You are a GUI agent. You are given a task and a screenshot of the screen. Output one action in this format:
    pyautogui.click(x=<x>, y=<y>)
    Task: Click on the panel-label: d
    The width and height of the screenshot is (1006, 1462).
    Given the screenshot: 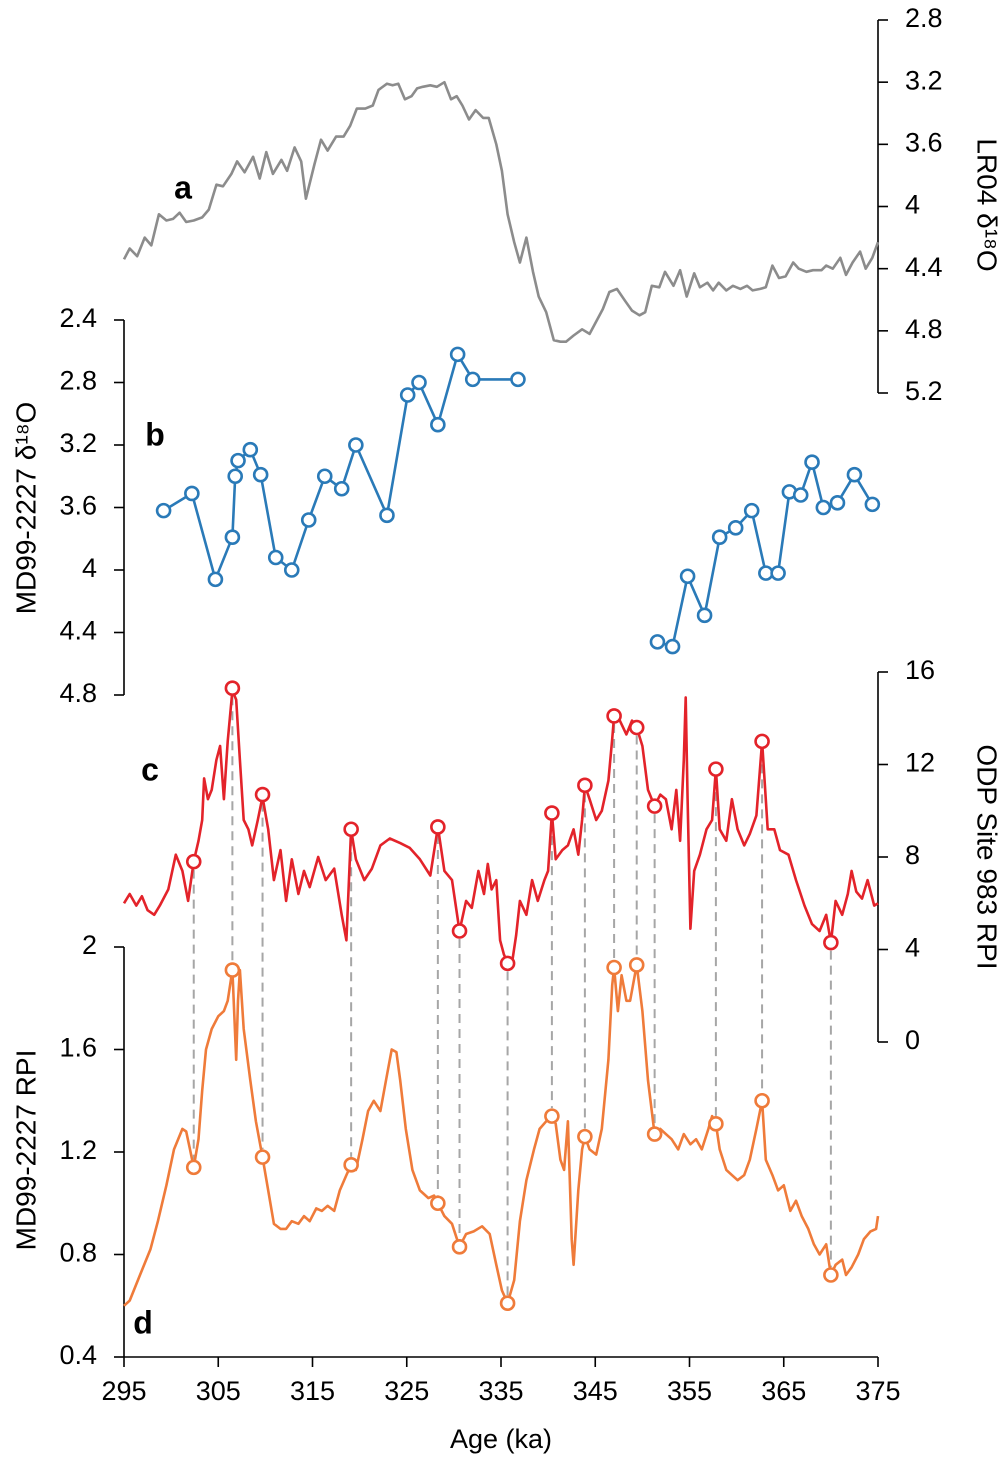 What is the action you would take?
    pyautogui.click(x=143, y=1322)
    